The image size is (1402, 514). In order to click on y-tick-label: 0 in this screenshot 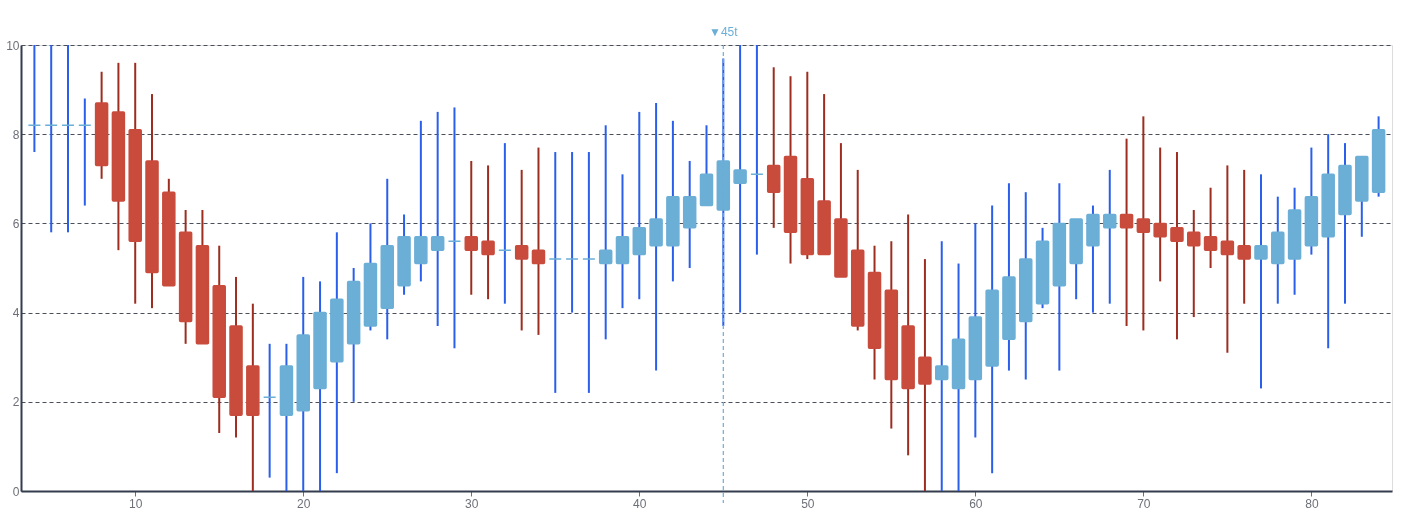, I will do `click(16, 491)`.